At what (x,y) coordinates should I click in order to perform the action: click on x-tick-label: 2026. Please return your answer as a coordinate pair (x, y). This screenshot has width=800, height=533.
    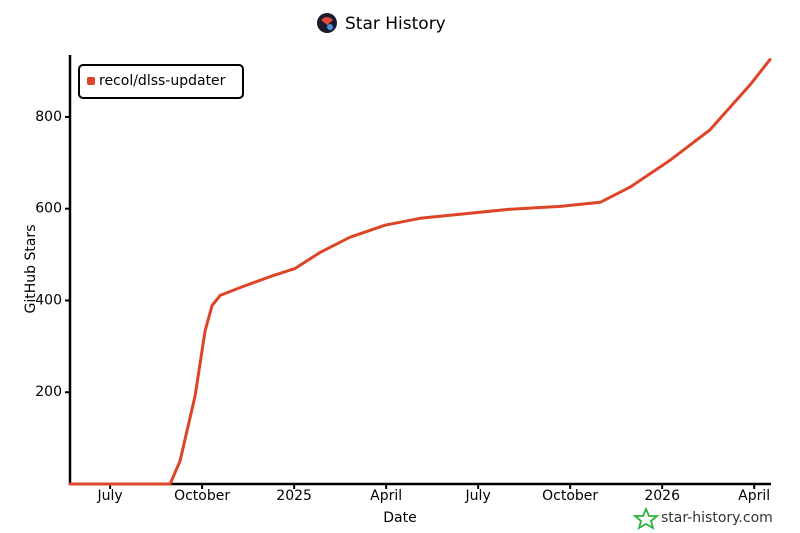
    Looking at the image, I should click on (662, 496).